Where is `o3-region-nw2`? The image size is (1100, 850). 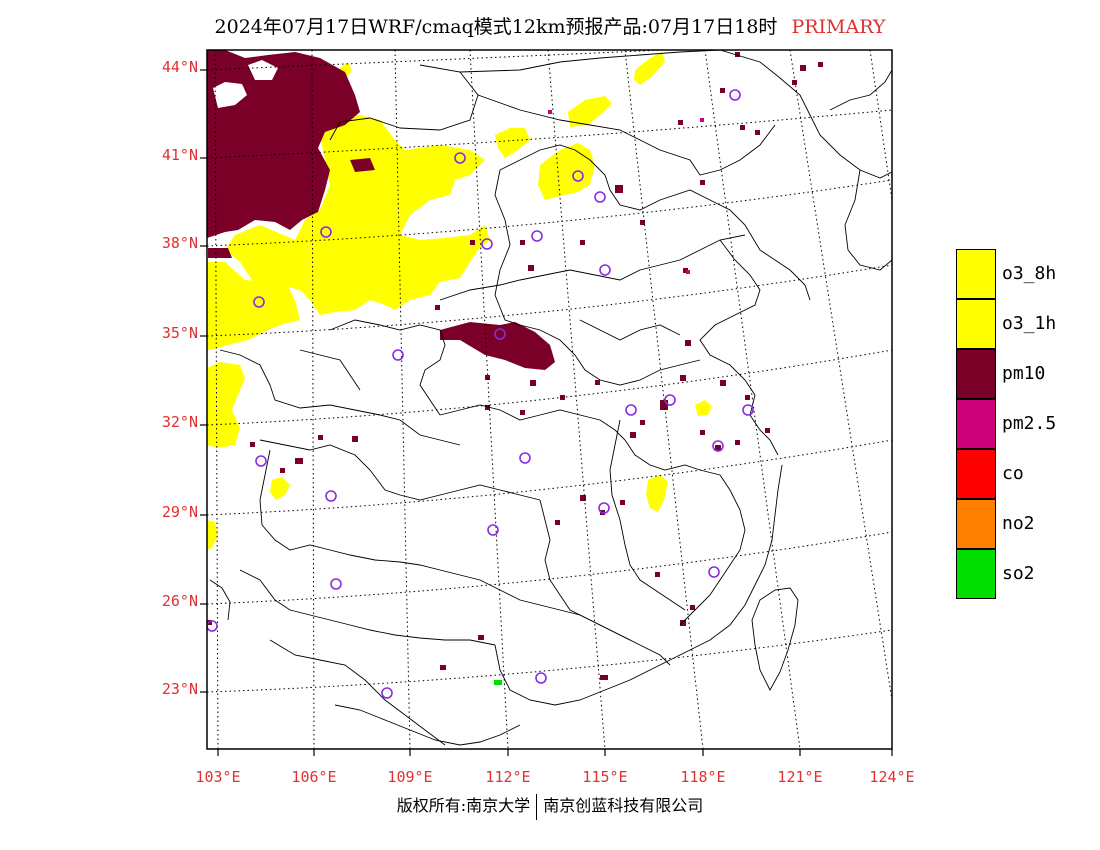
o3-region-nw2 is located at coordinates (512, 143).